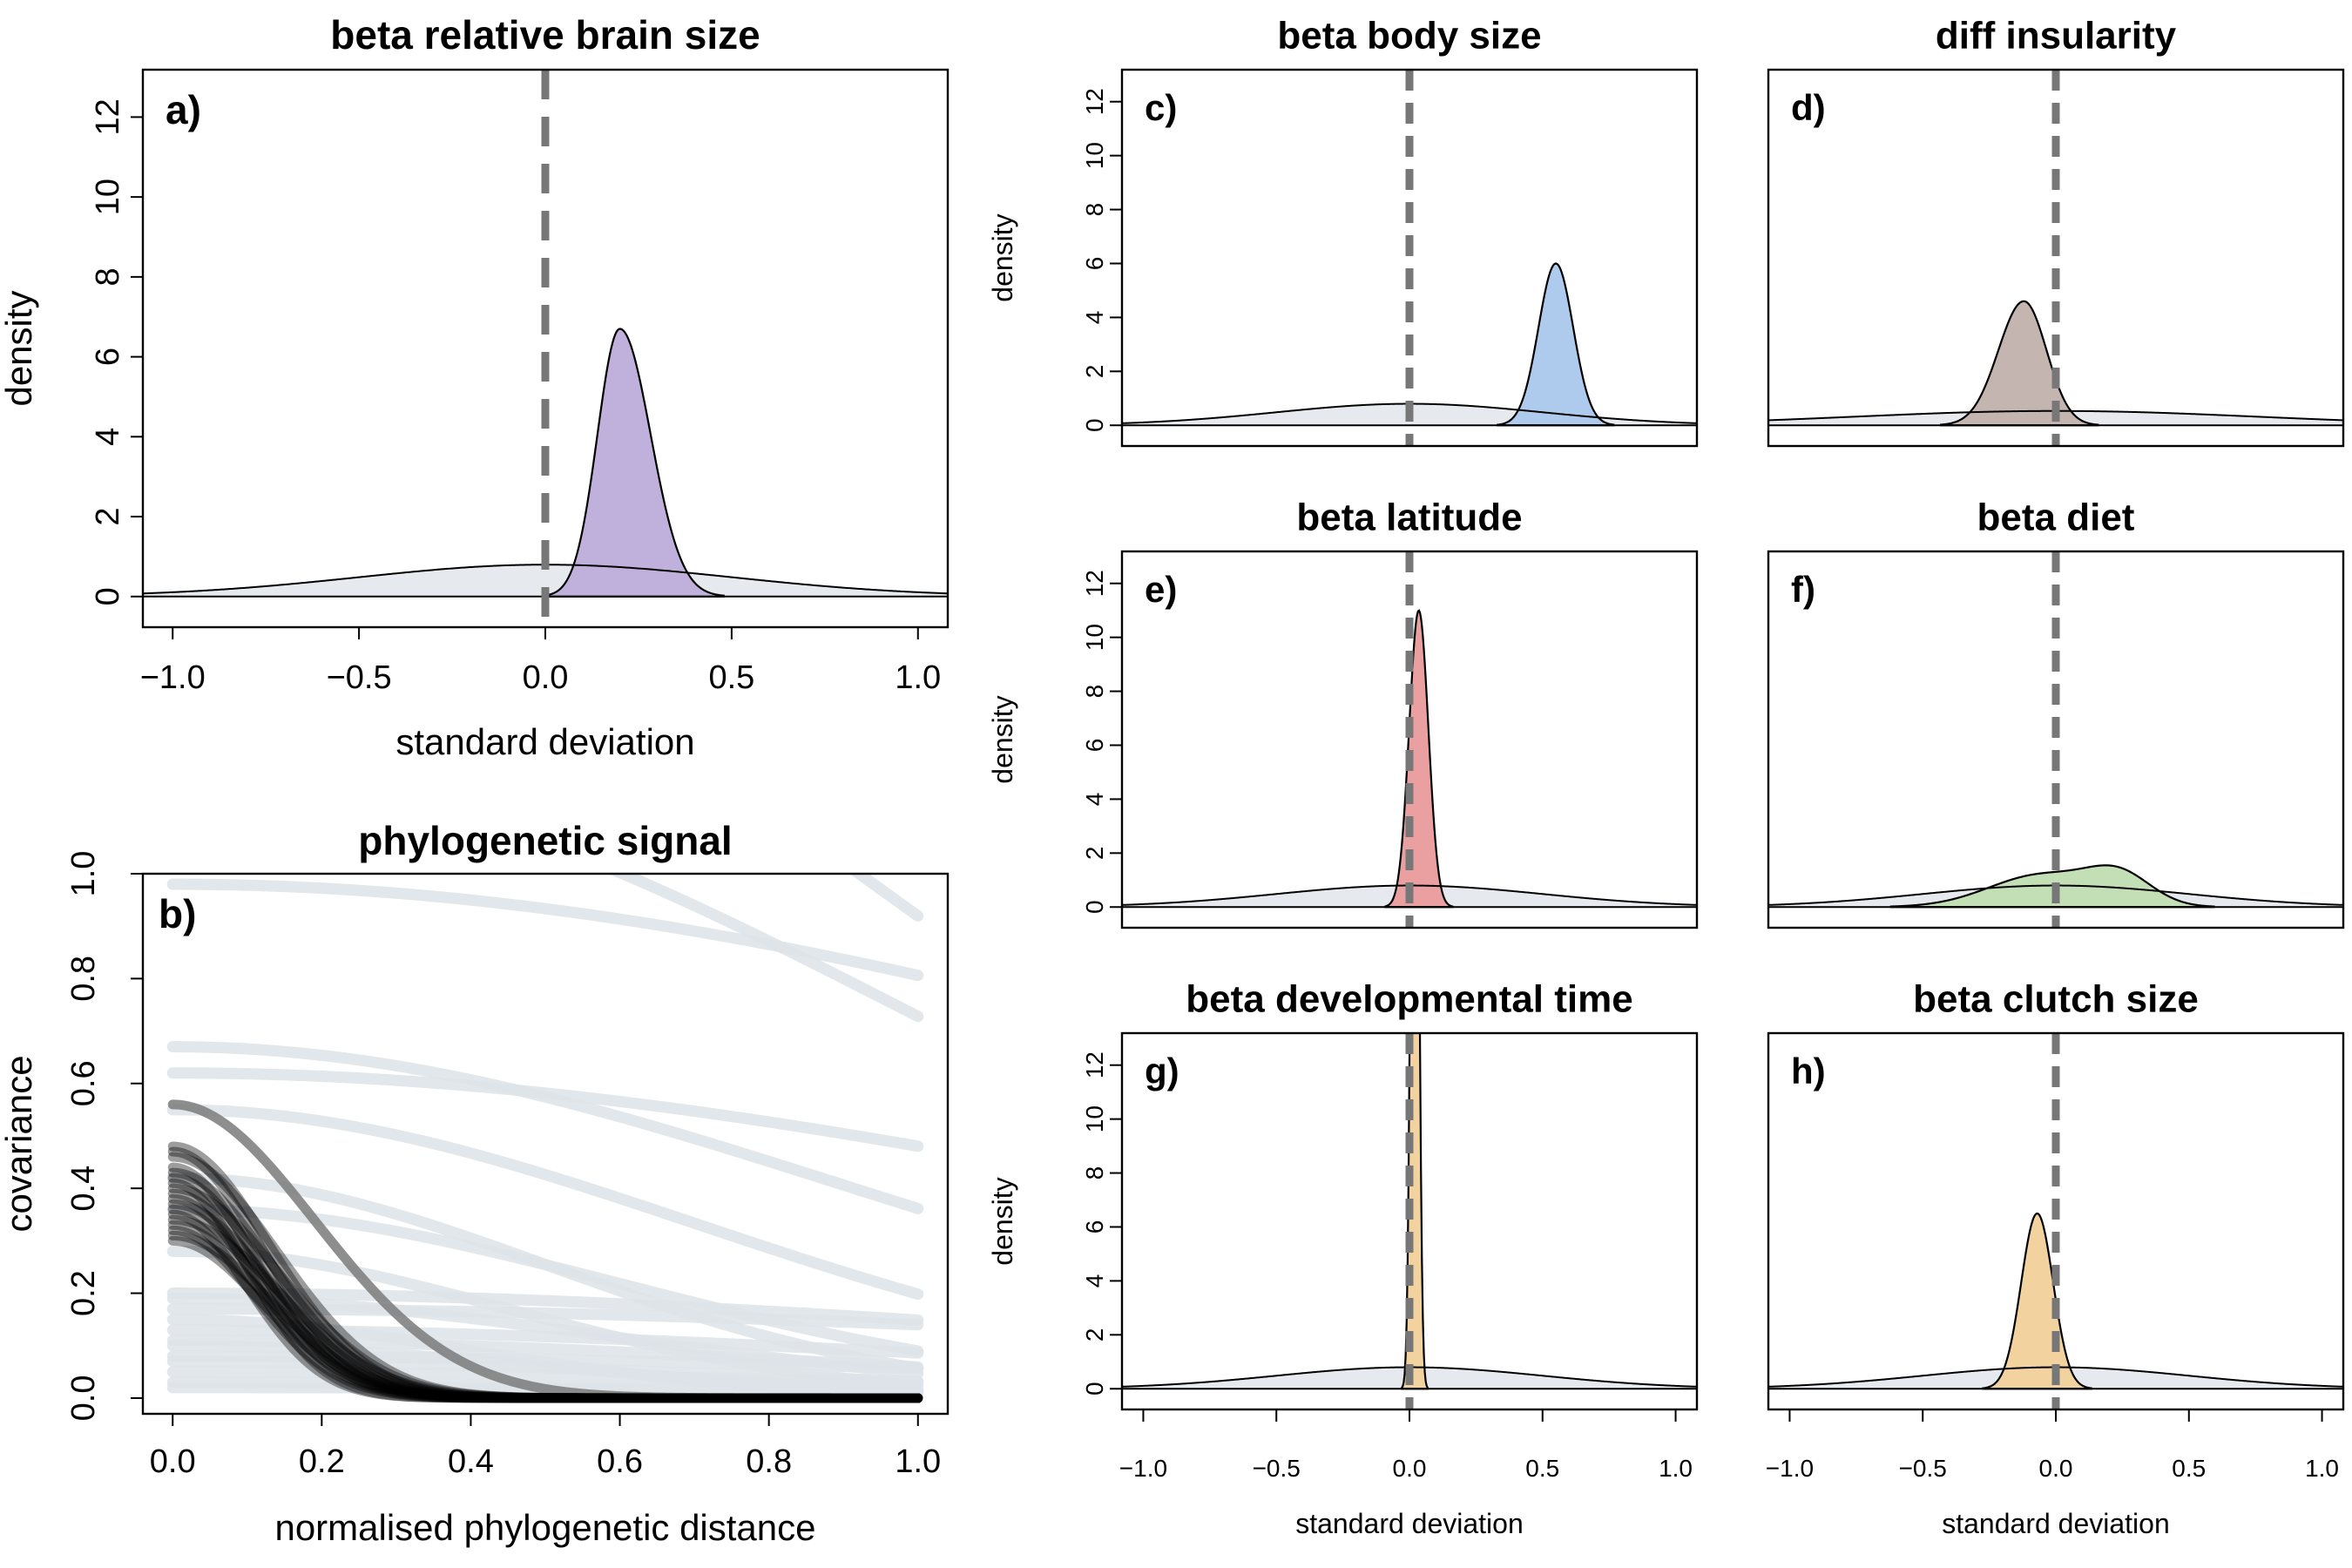  I want to click on panel-label: d), so click(1808, 107).